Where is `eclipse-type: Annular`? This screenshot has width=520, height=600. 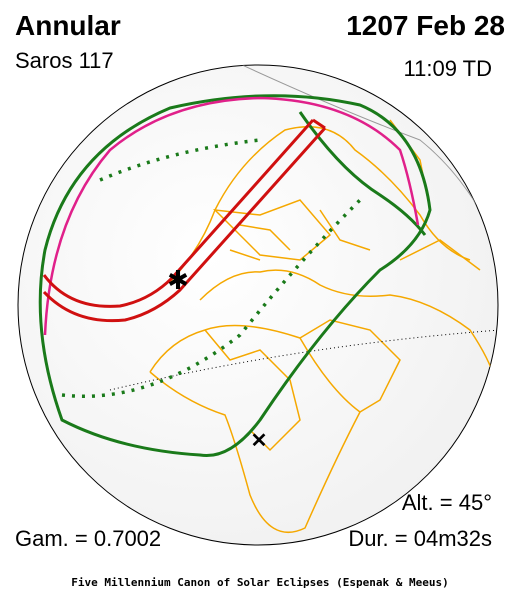 eclipse-type: Annular is located at coordinates (68, 25).